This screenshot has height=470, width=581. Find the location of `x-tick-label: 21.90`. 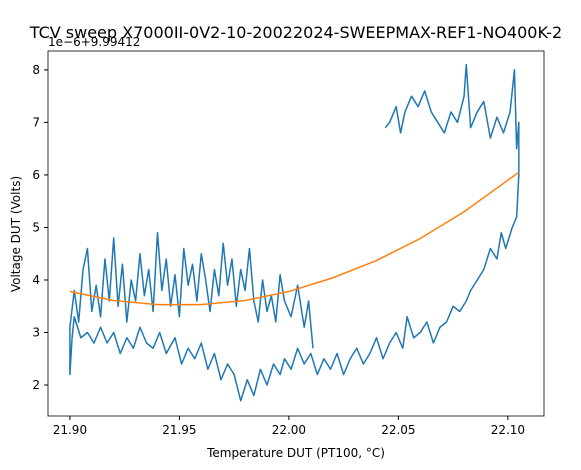

x-tick-label: 21.90 is located at coordinates (70, 430).